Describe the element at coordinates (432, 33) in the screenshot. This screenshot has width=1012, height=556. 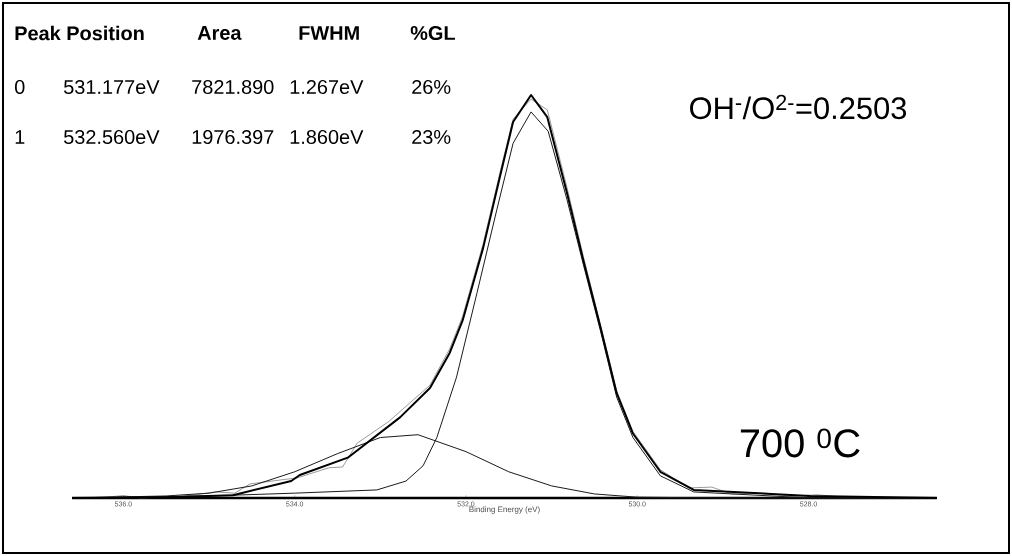
I see `text: %GL` at that location.